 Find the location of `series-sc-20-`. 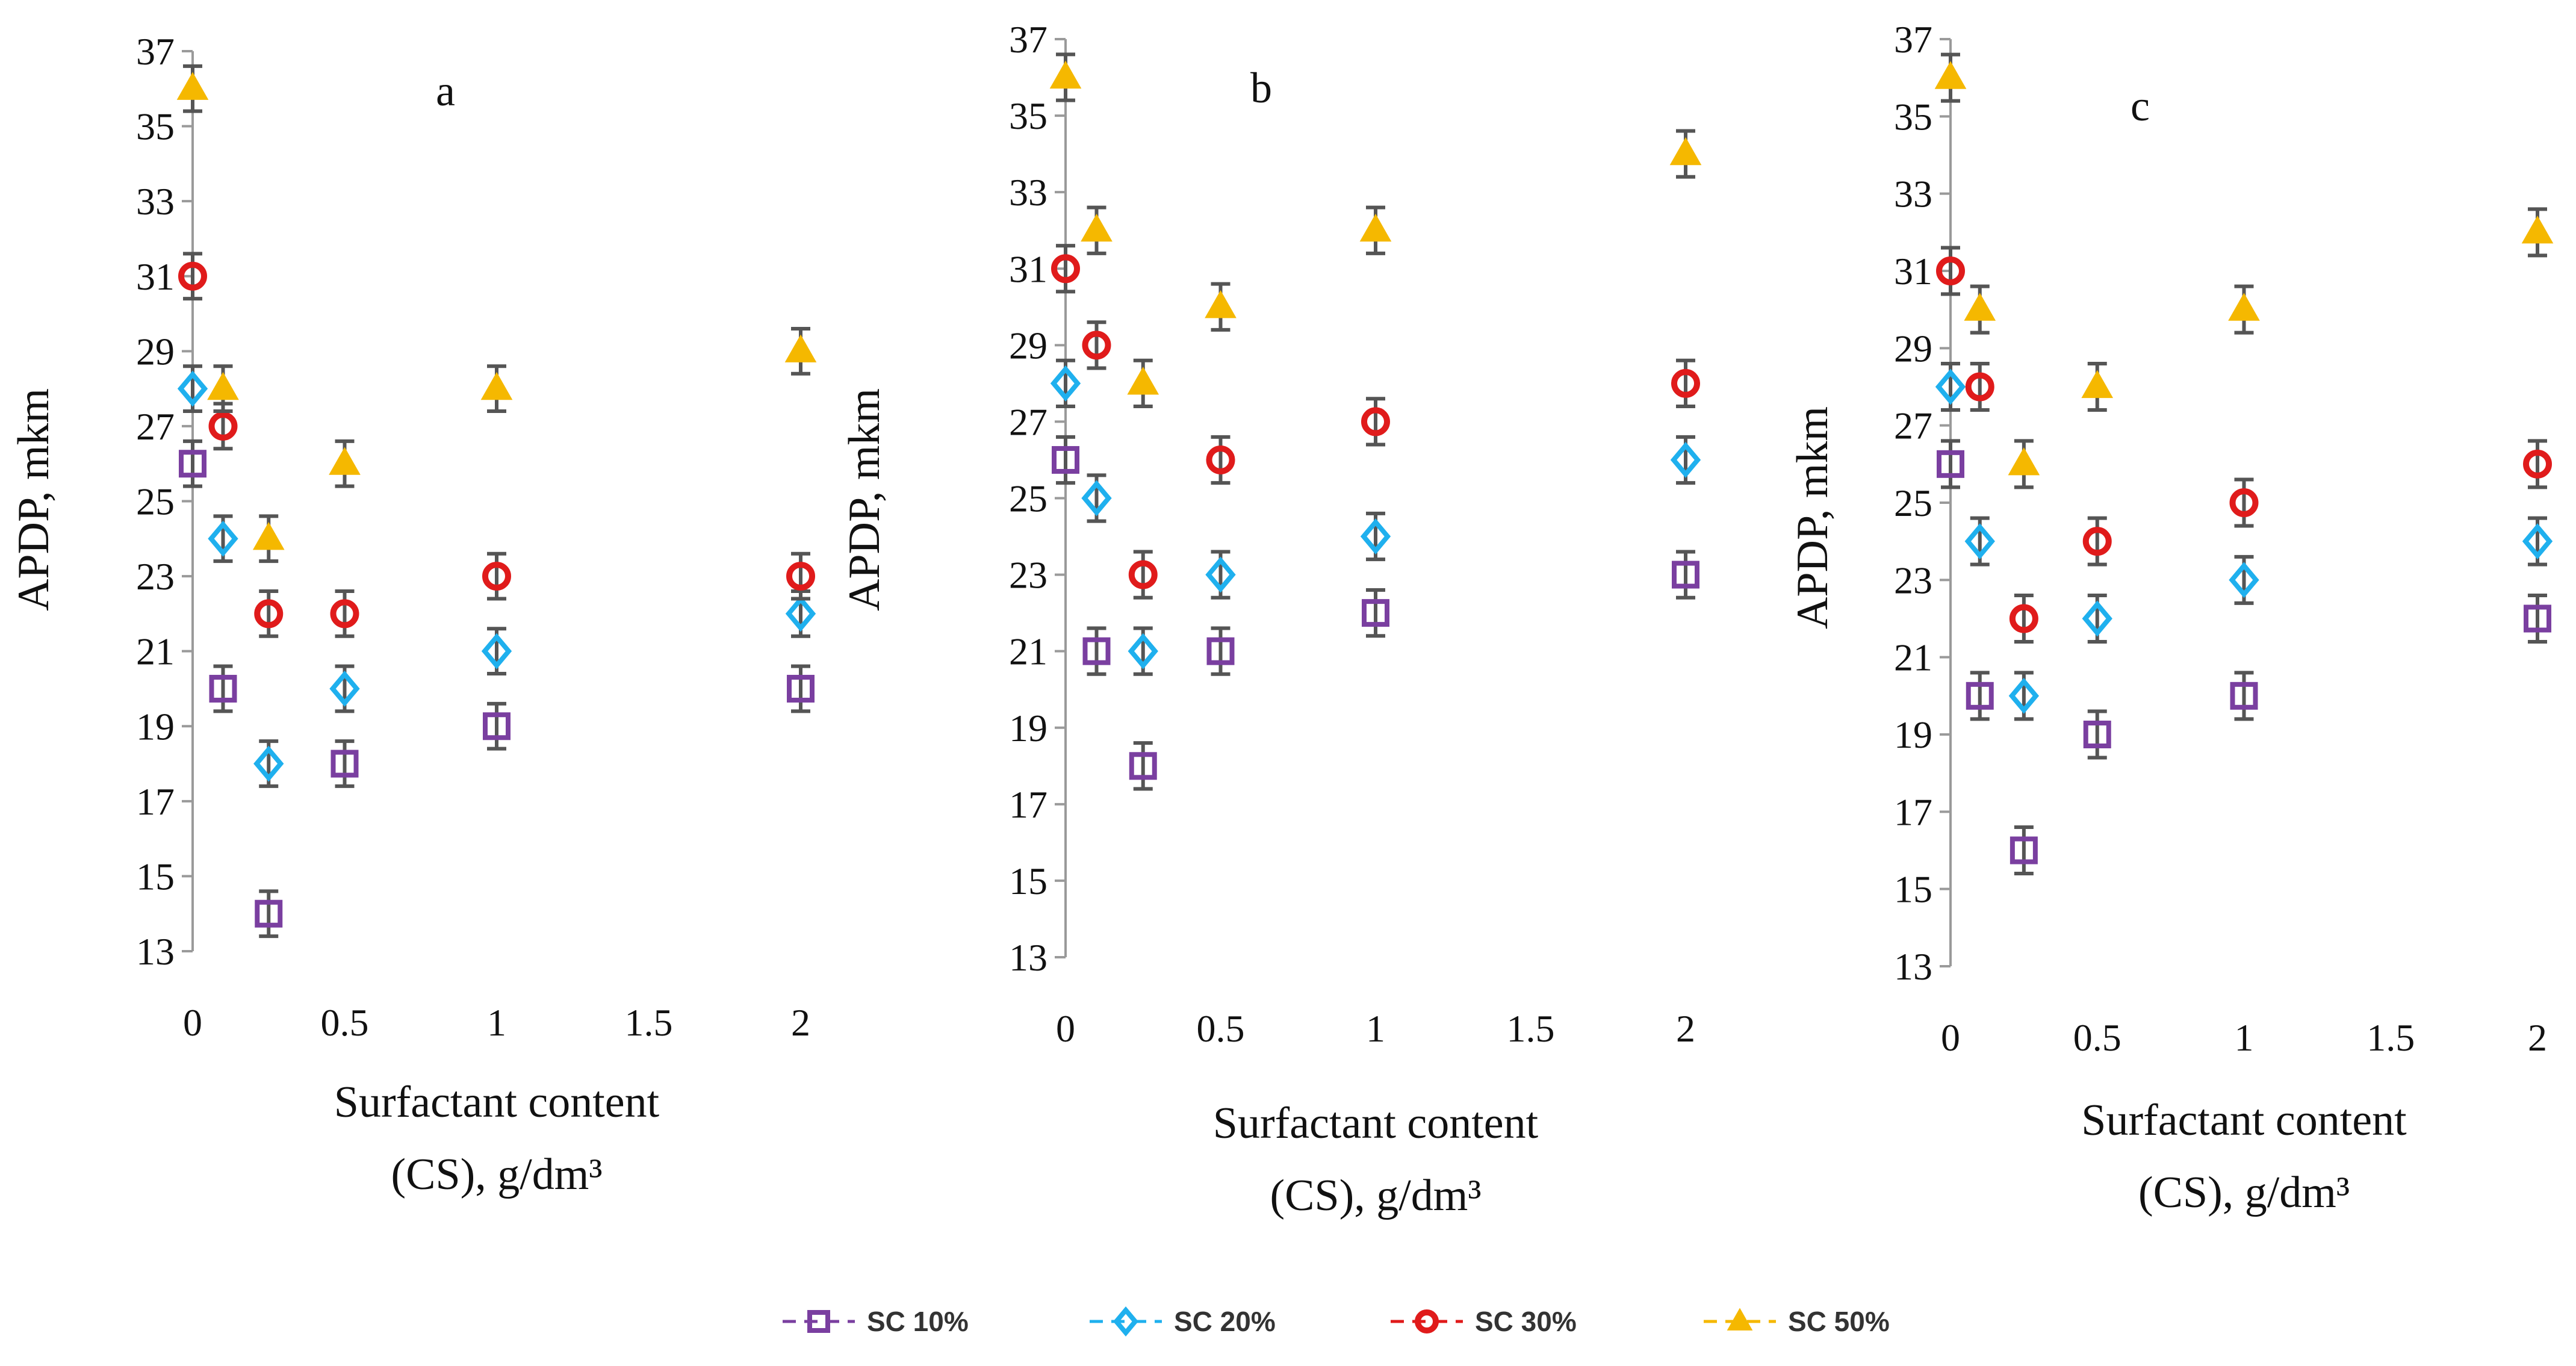

series-sc-20- is located at coordinates (2244, 541).